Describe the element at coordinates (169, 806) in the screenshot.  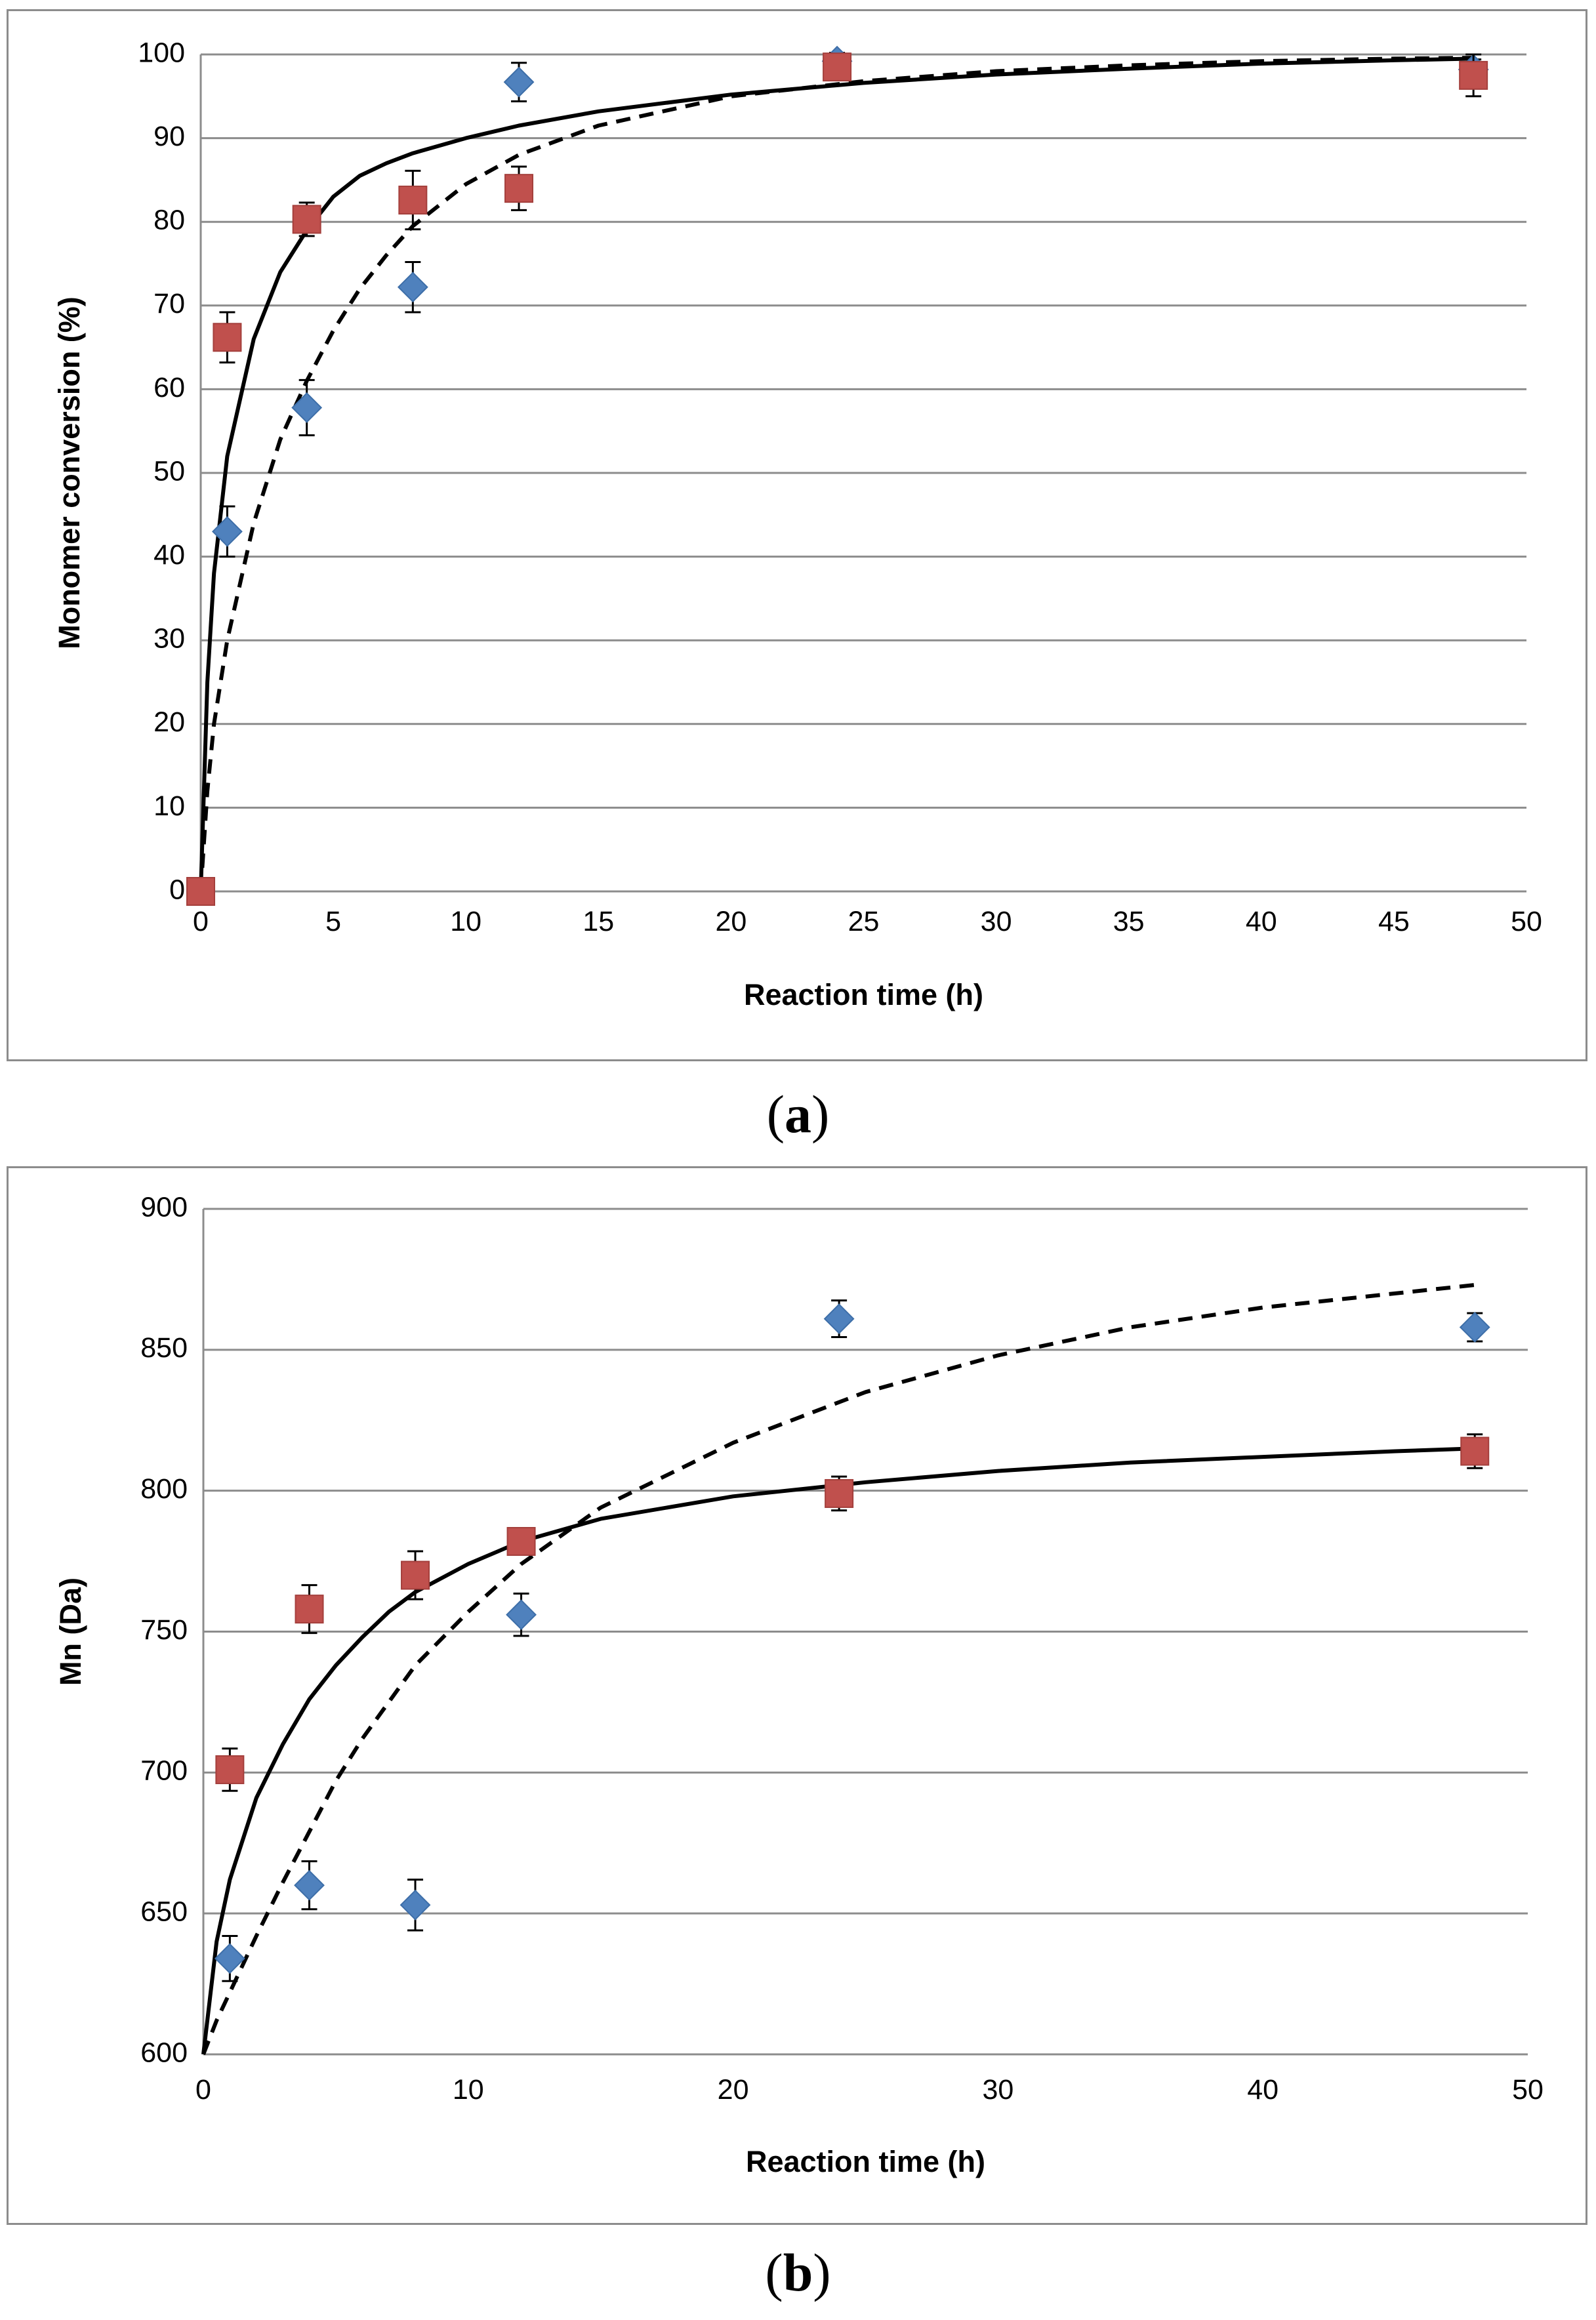
I see `y-tick-label: 10` at that location.